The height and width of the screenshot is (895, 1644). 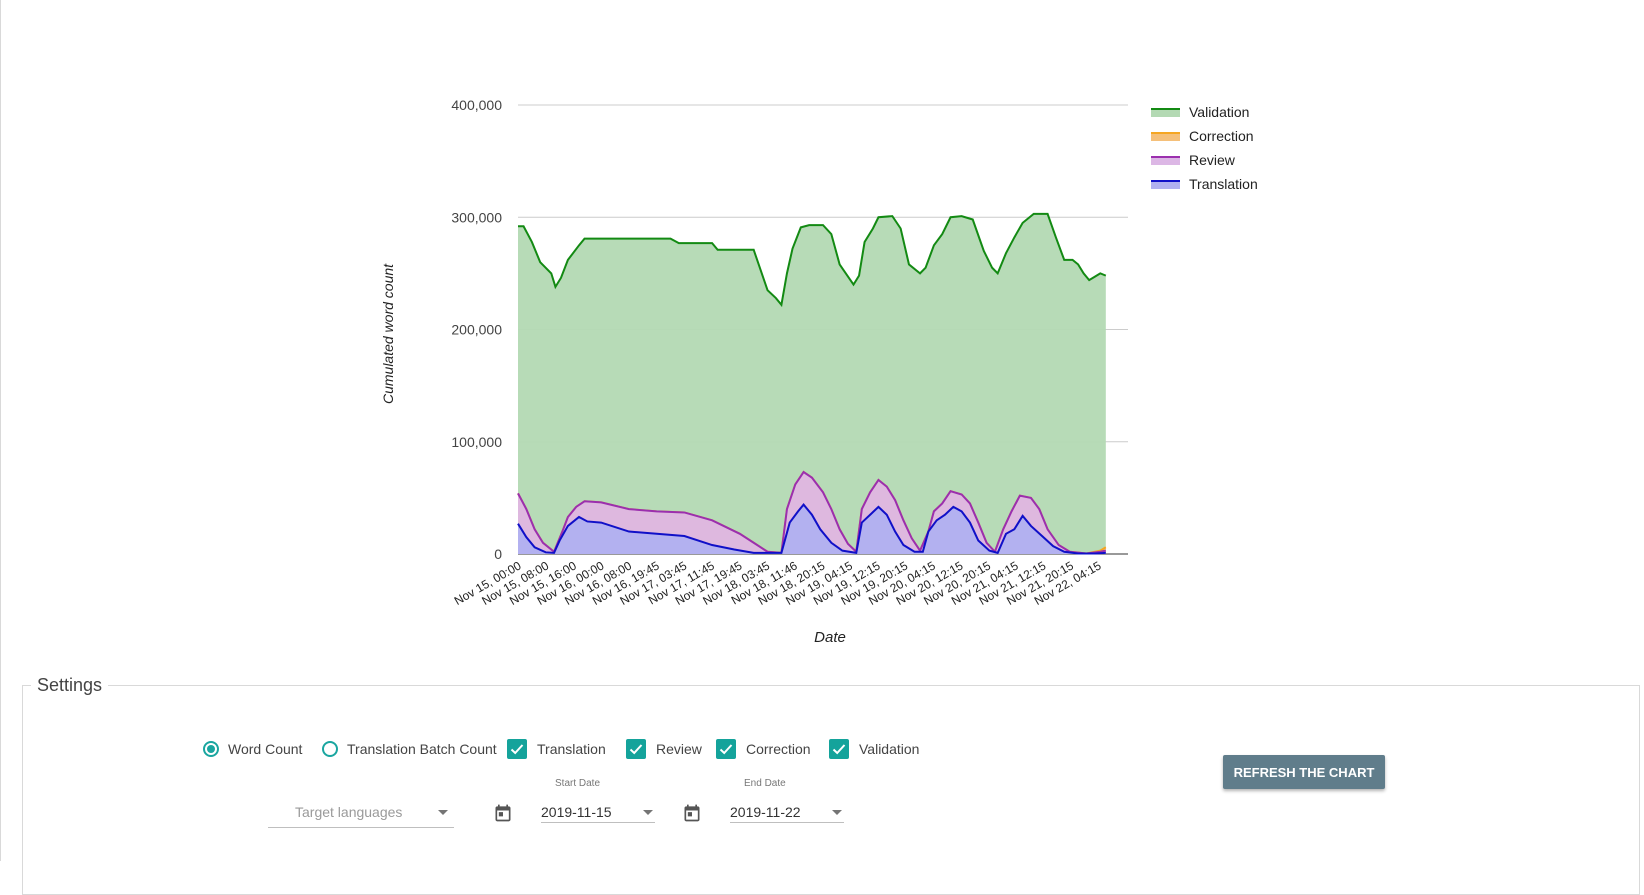 I want to click on target-languages-placeholder: Target languages, so click(x=349, y=812).